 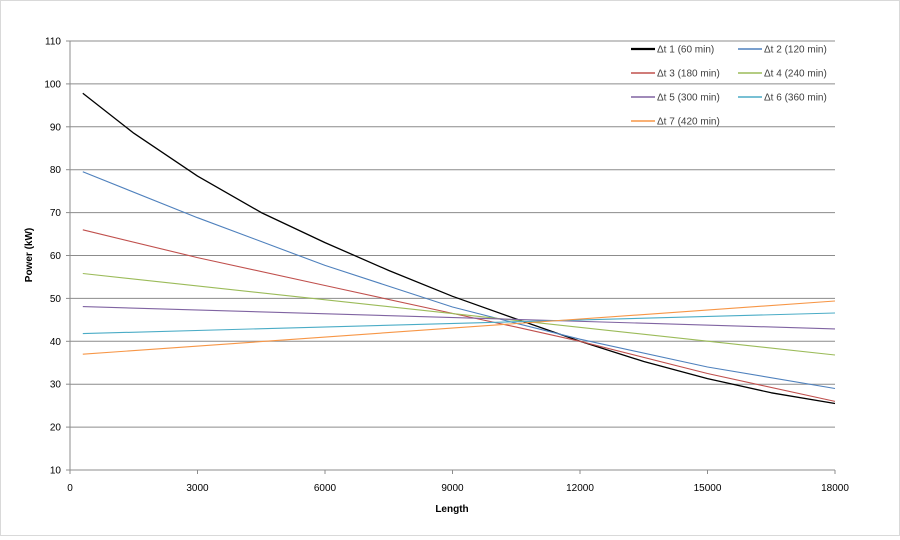 What do you see at coordinates (56, 213) in the screenshot?
I see `y-tick-label: 70` at bounding box center [56, 213].